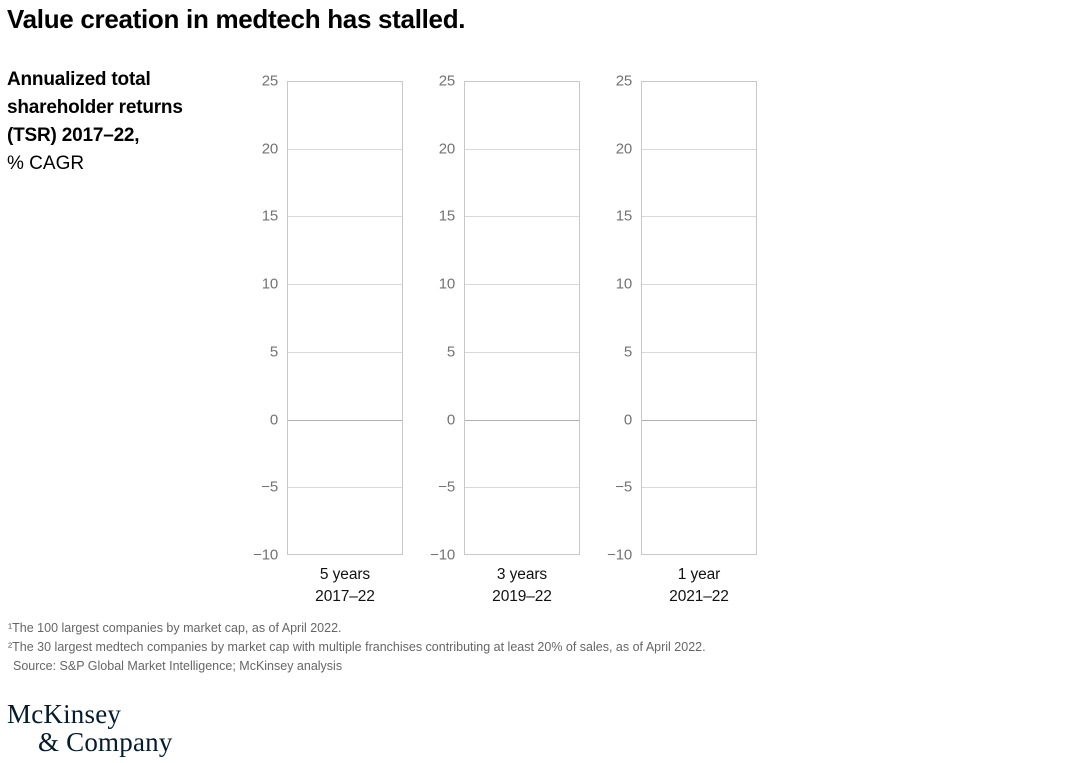  I want to click on logo-line-2: & Company, so click(105, 742).